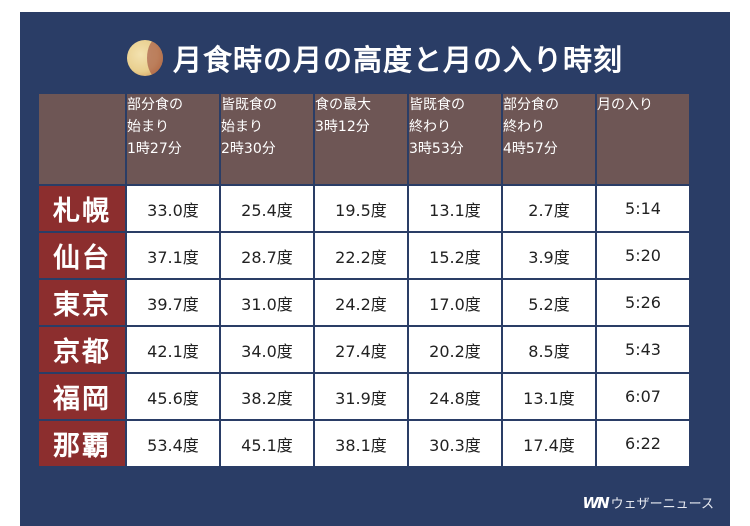 This screenshot has height=526, width=750. Describe the element at coordinates (549, 349) in the screenshot. I see `value-cell: 8.5度` at that location.